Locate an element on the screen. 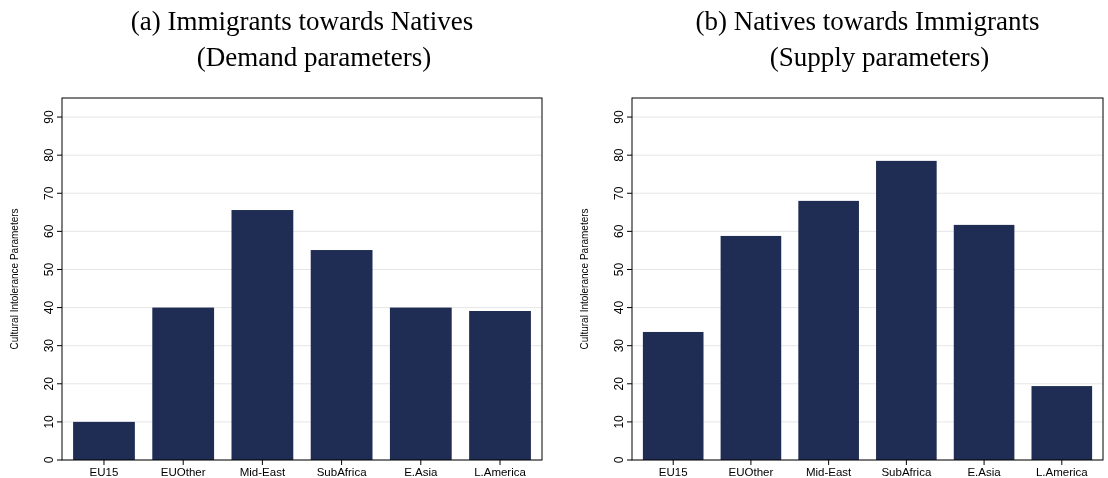 Image resolution: width=1108 pixels, height=478 pixels. chart-title: (a) Immigrants towards Natives is located at coordinates (302, 21).